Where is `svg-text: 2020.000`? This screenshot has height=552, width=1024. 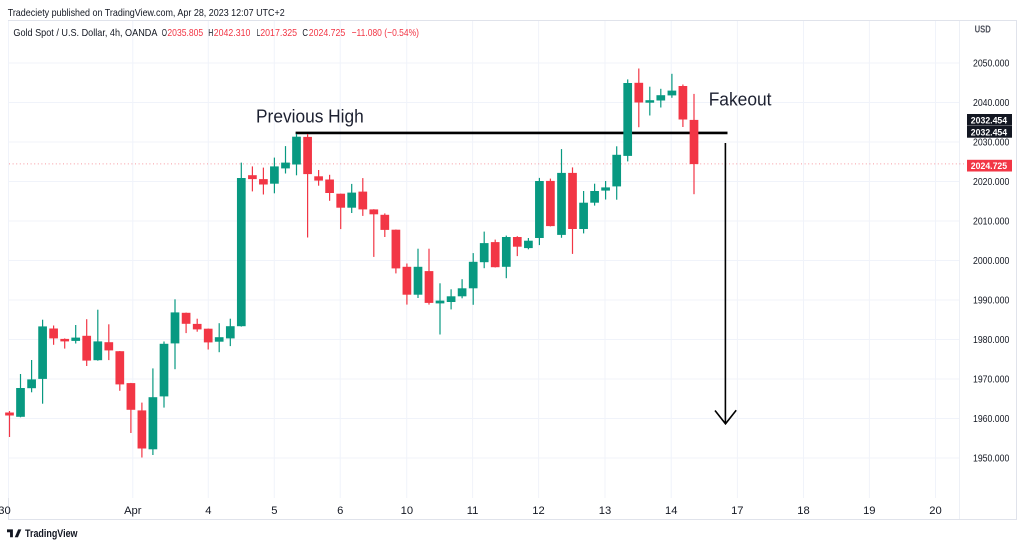 svg-text: 2020.000 is located at coordinates (991, 182).